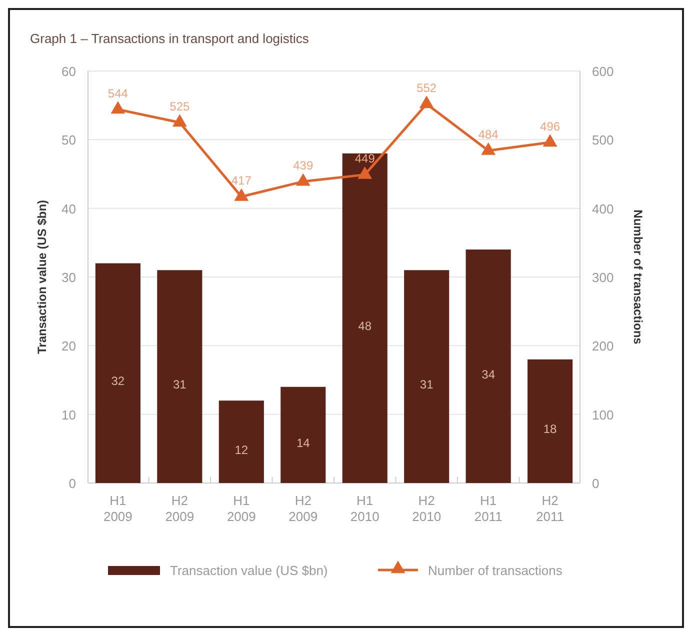  I want to click on x-tick-label: H1 2011, so click(488, 508).